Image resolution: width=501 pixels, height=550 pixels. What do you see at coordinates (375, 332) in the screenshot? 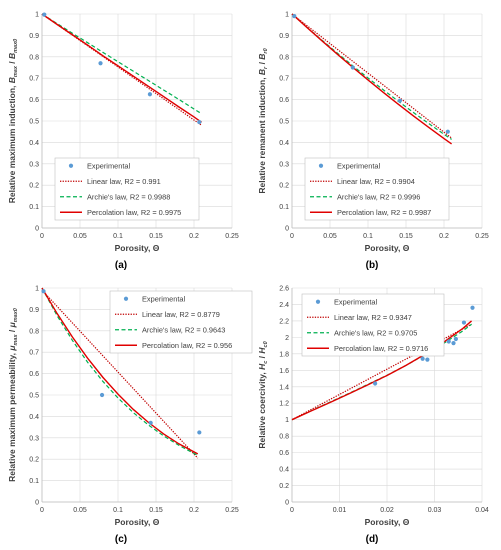
I see `legend-entry: Archie's law, R2 = 0.9705` at bounding box center [375, 332].